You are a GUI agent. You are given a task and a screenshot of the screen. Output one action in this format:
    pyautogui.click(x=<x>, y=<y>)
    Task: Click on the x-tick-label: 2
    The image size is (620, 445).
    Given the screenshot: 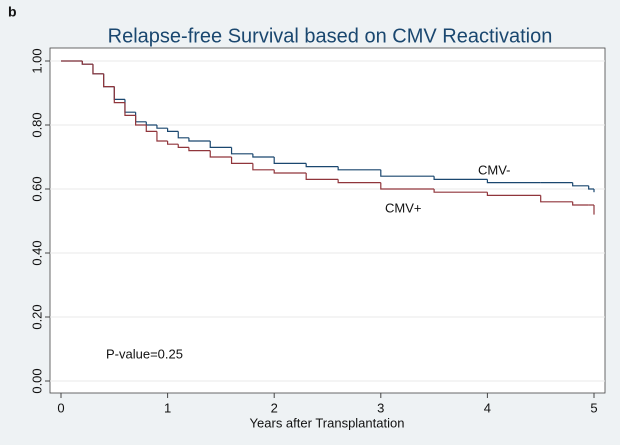 What is the action you would take?
    pyautogui.click(x=274, y=407)
    